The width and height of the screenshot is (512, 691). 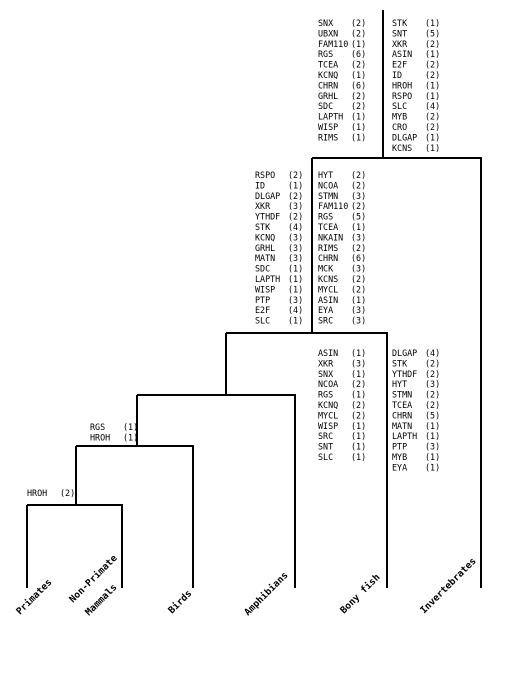 What do you see at coordinates (399, 127) in the screenshot?
I see `gene-name: CRO` at bounding box center [399, 127].